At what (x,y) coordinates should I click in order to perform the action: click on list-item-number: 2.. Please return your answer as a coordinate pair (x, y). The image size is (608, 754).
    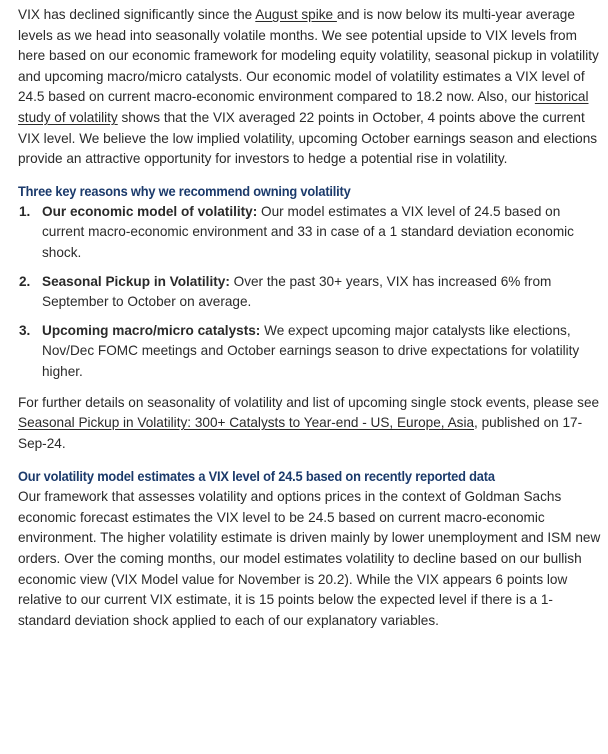
    Looking at the image, I should click on (25, 281).